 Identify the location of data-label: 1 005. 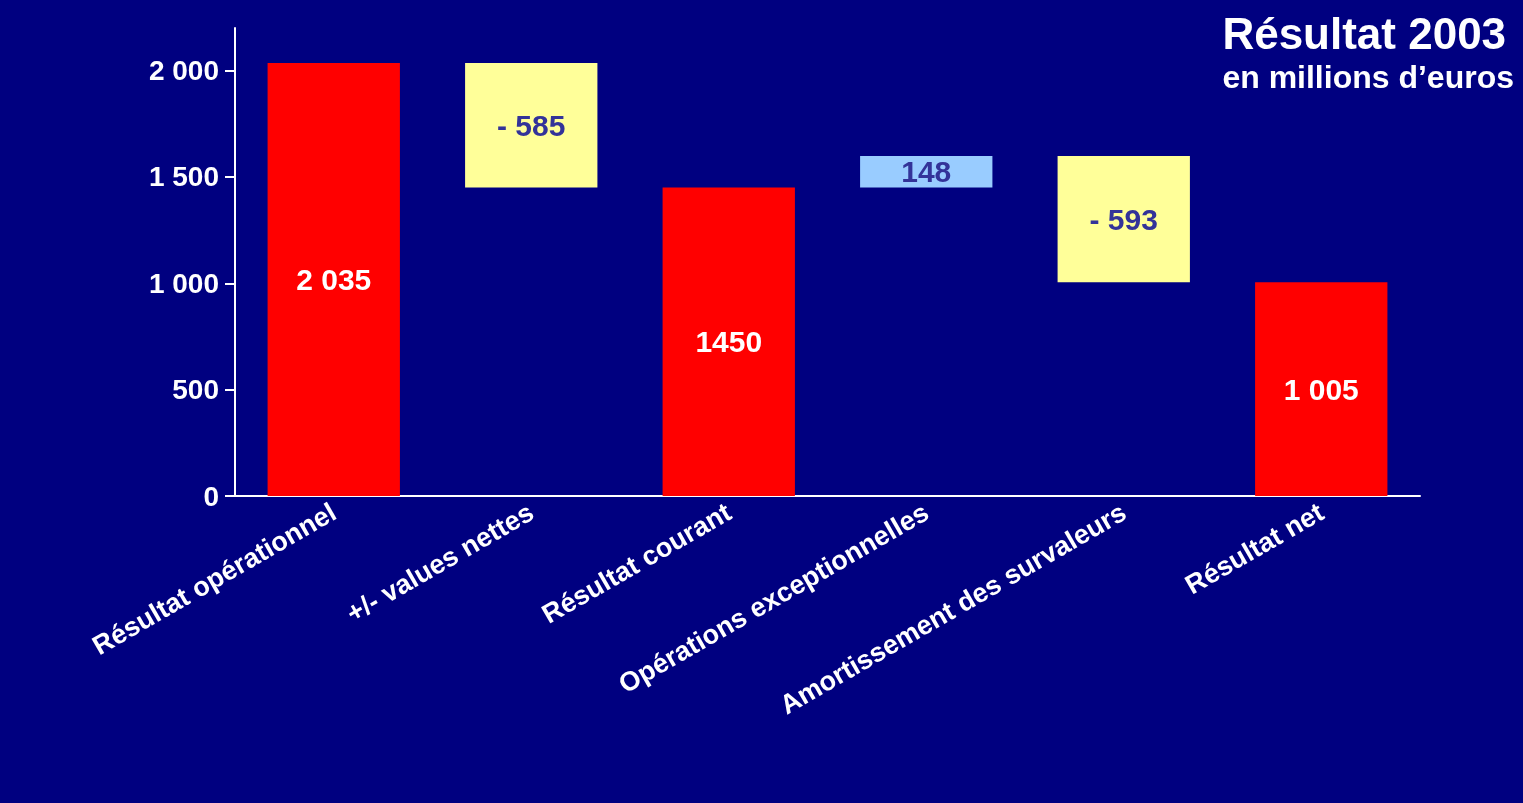
(1321, 389).